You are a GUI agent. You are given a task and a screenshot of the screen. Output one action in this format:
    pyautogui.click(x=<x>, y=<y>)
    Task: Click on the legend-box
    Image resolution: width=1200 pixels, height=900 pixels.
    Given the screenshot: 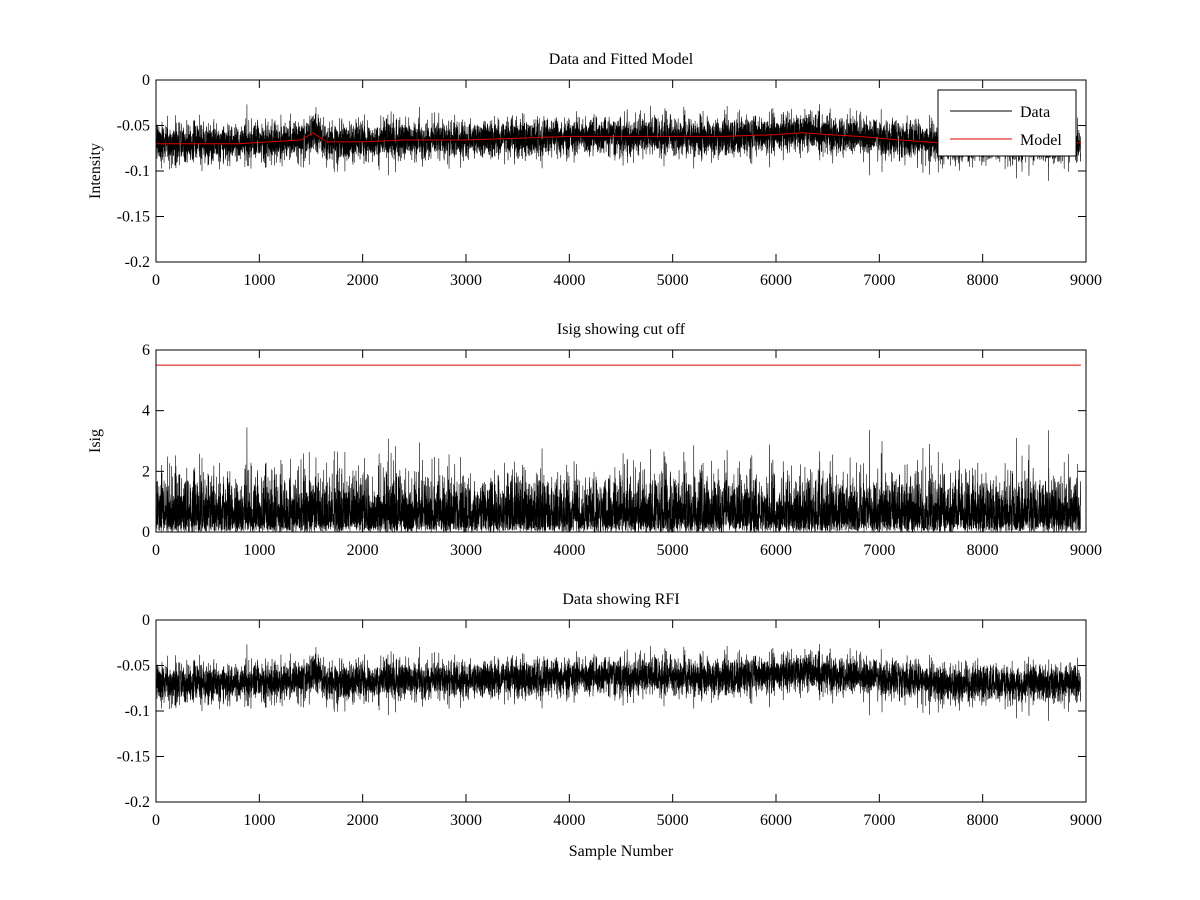 What is the action you would take?
    pyautogui.click(x=1007, y=123)
    